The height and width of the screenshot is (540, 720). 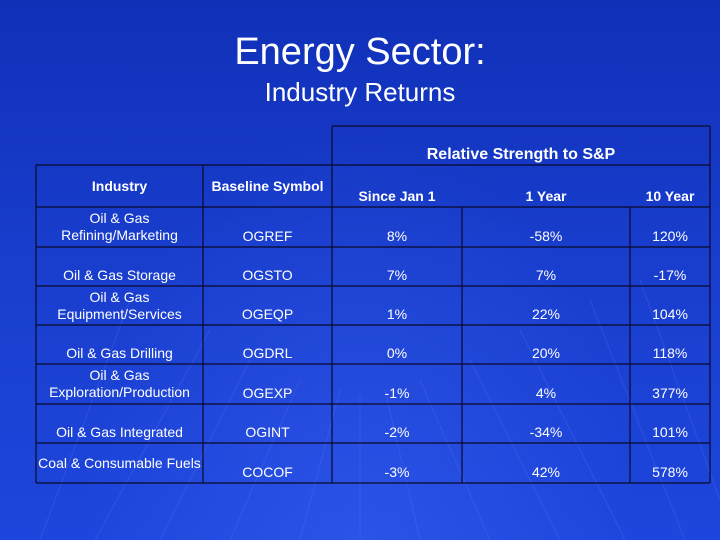 What do you see at coordinates (546, 432) in the screenshot?
I see `table-cell-1-year: -34%` at bounding box center [546, 432].